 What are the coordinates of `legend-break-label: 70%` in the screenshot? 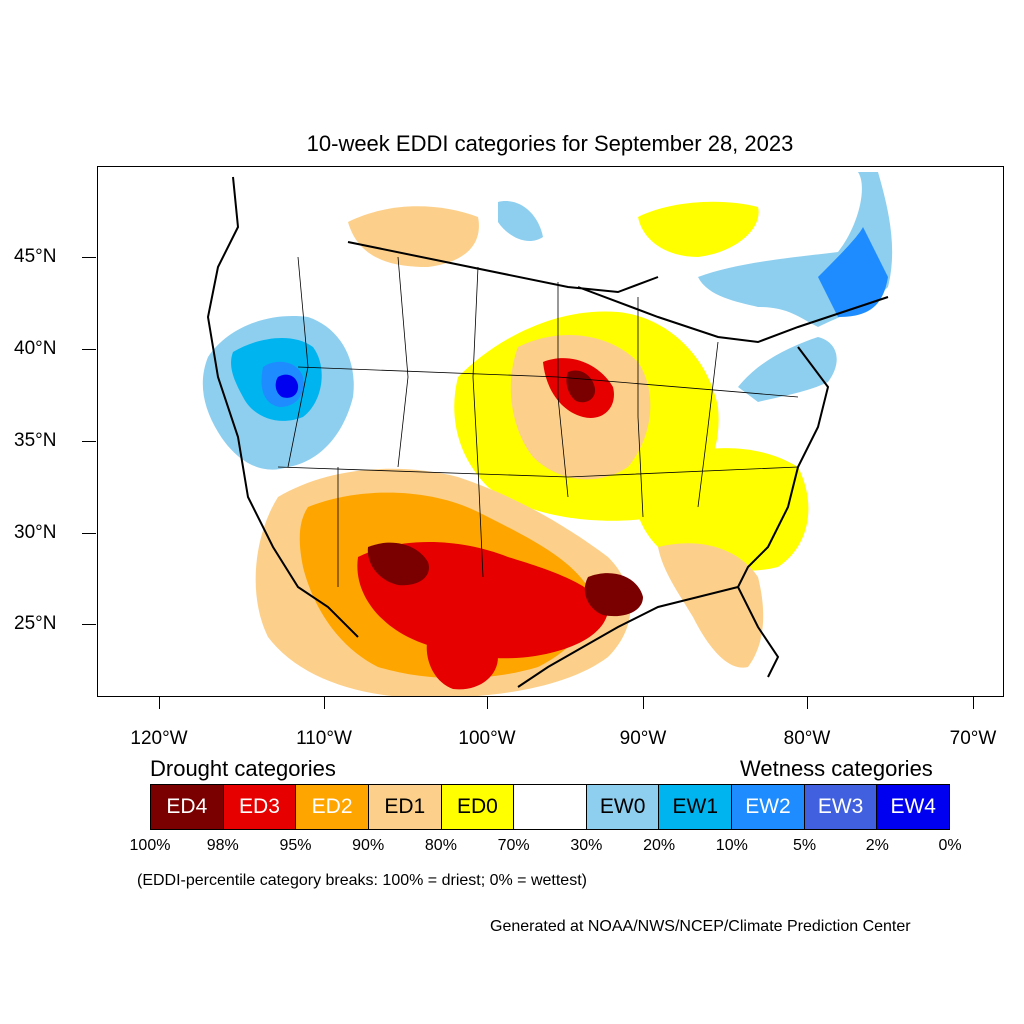 It's located at (513, 845).